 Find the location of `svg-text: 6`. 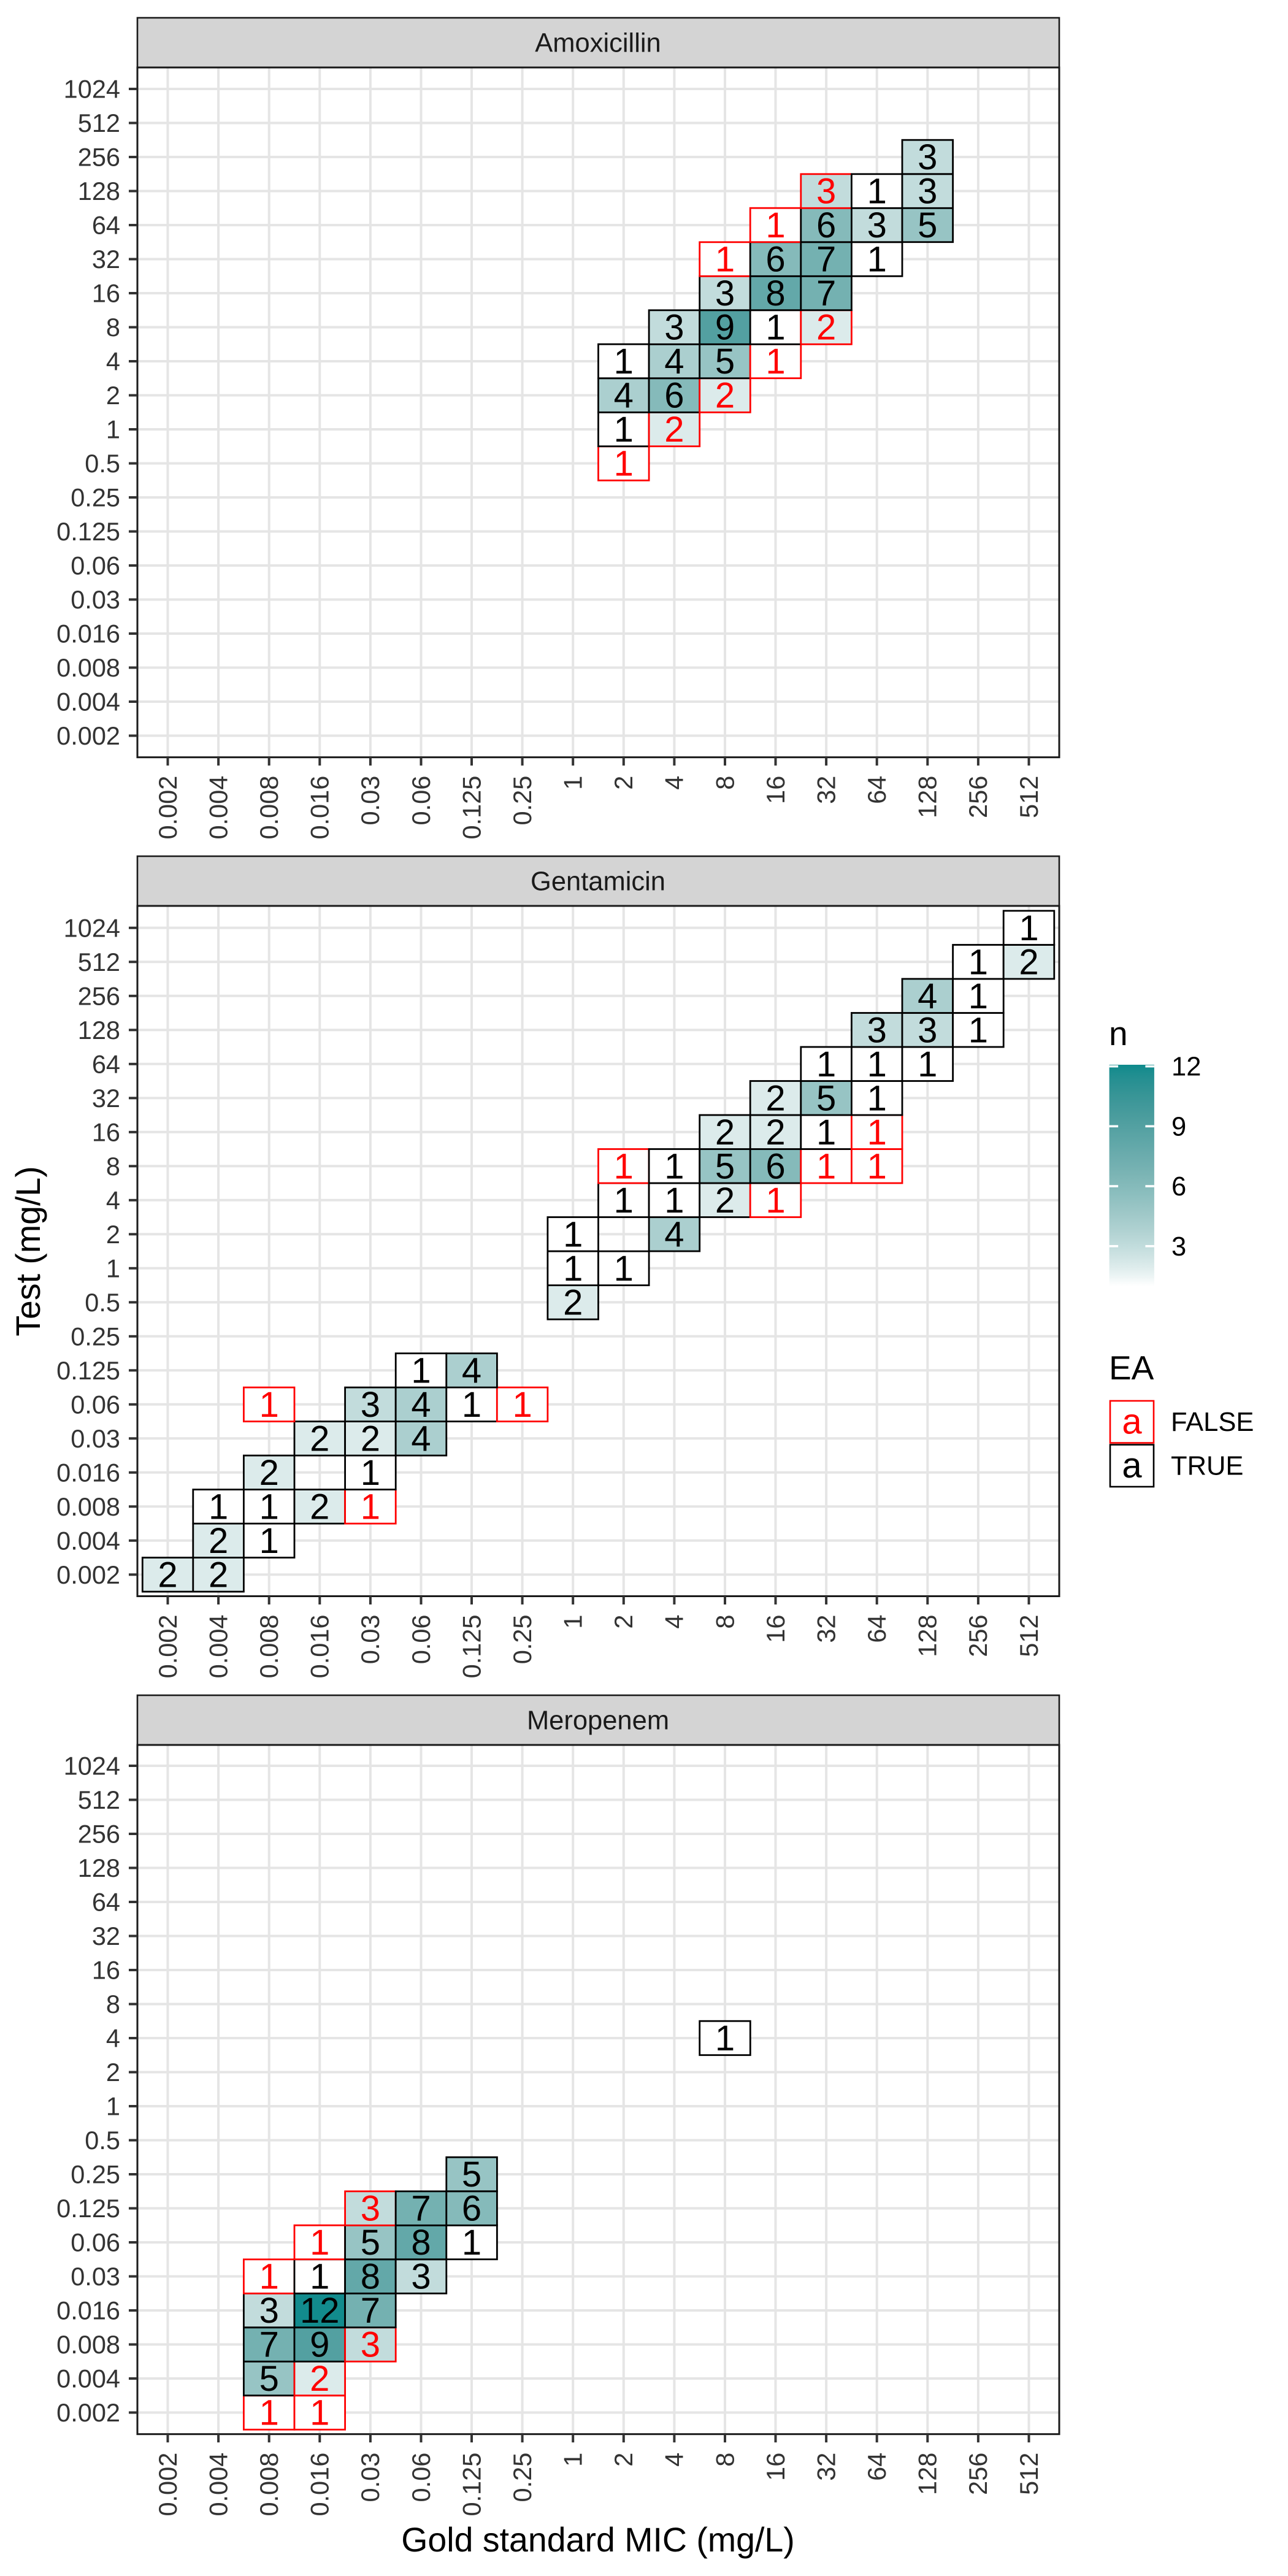

svg-text: 6 is located at coordinates (775, 1166).